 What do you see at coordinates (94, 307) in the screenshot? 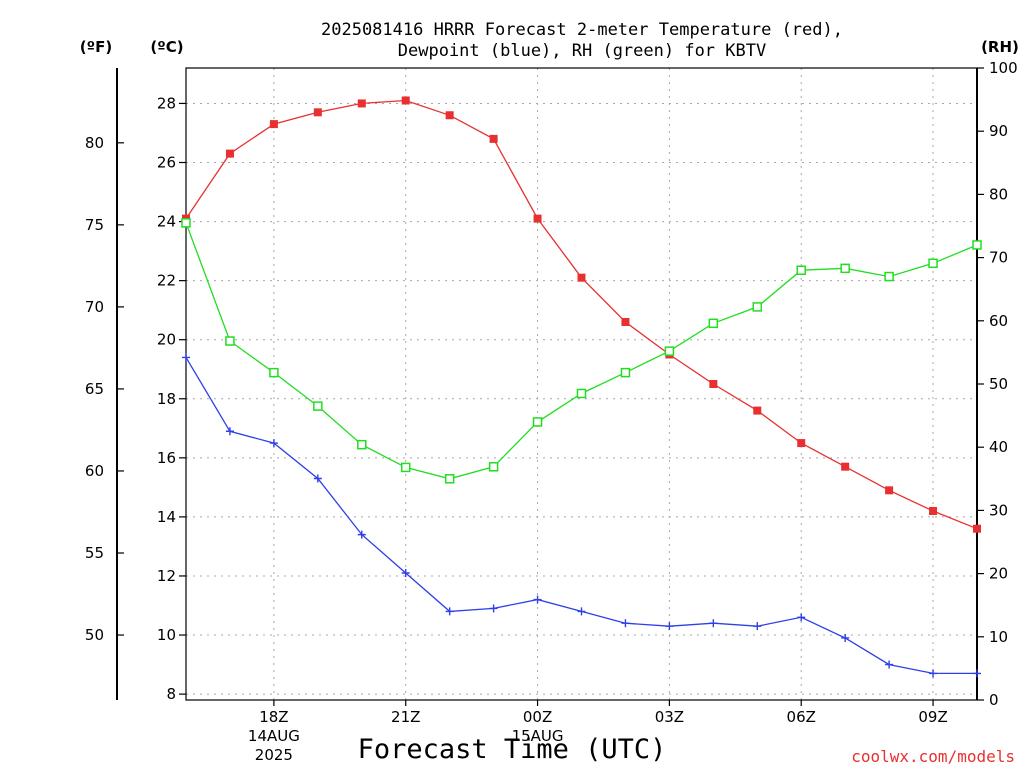
I see `fahrenheit-tick-label: 70` at bounding box center [94, 307].